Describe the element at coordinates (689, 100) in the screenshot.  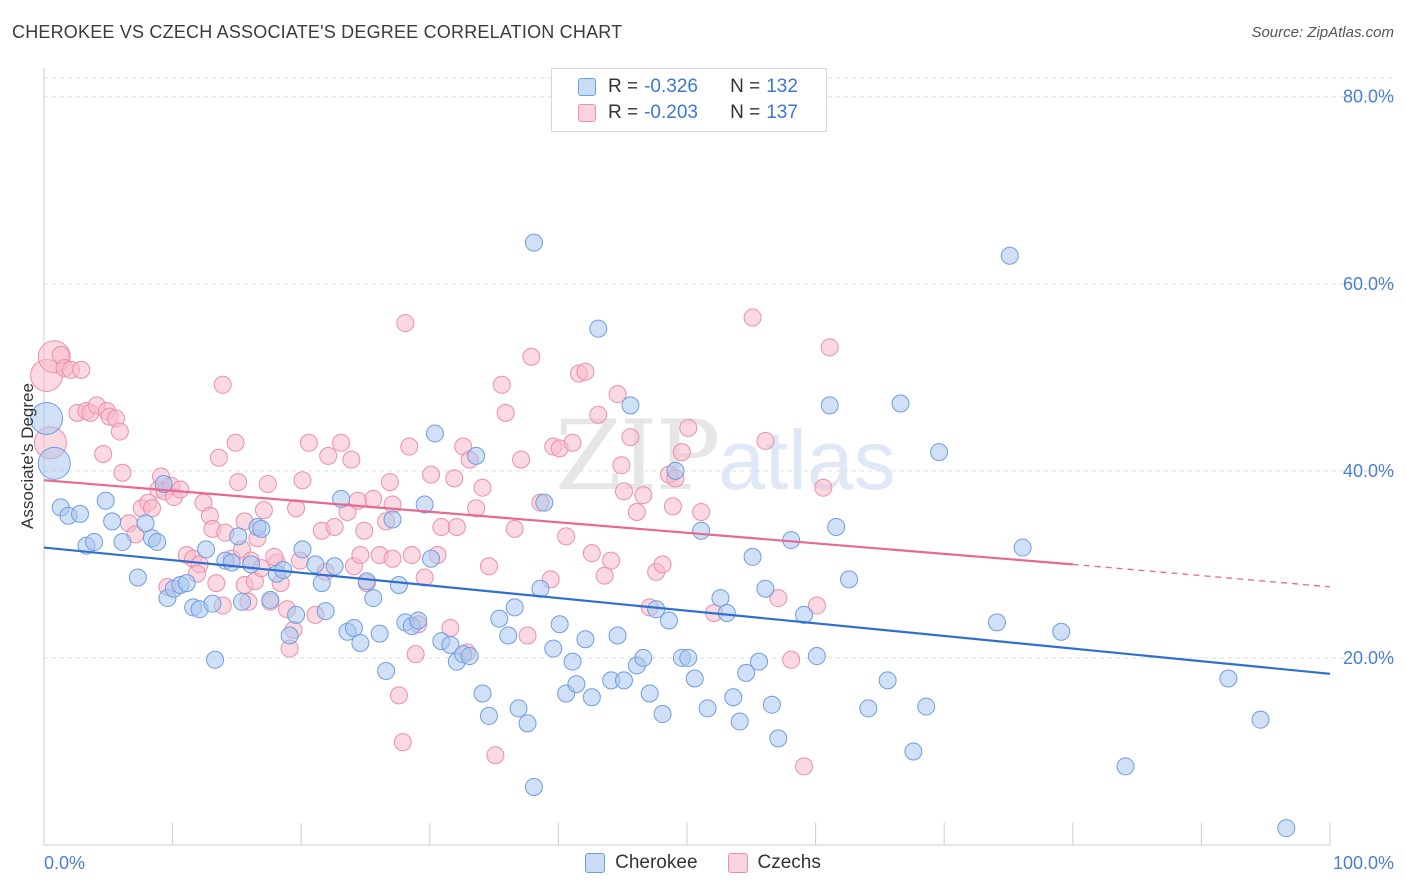
I see `correlation-legend: R = -0.326 N = 132 R = -0.203 N = 137` at that location.